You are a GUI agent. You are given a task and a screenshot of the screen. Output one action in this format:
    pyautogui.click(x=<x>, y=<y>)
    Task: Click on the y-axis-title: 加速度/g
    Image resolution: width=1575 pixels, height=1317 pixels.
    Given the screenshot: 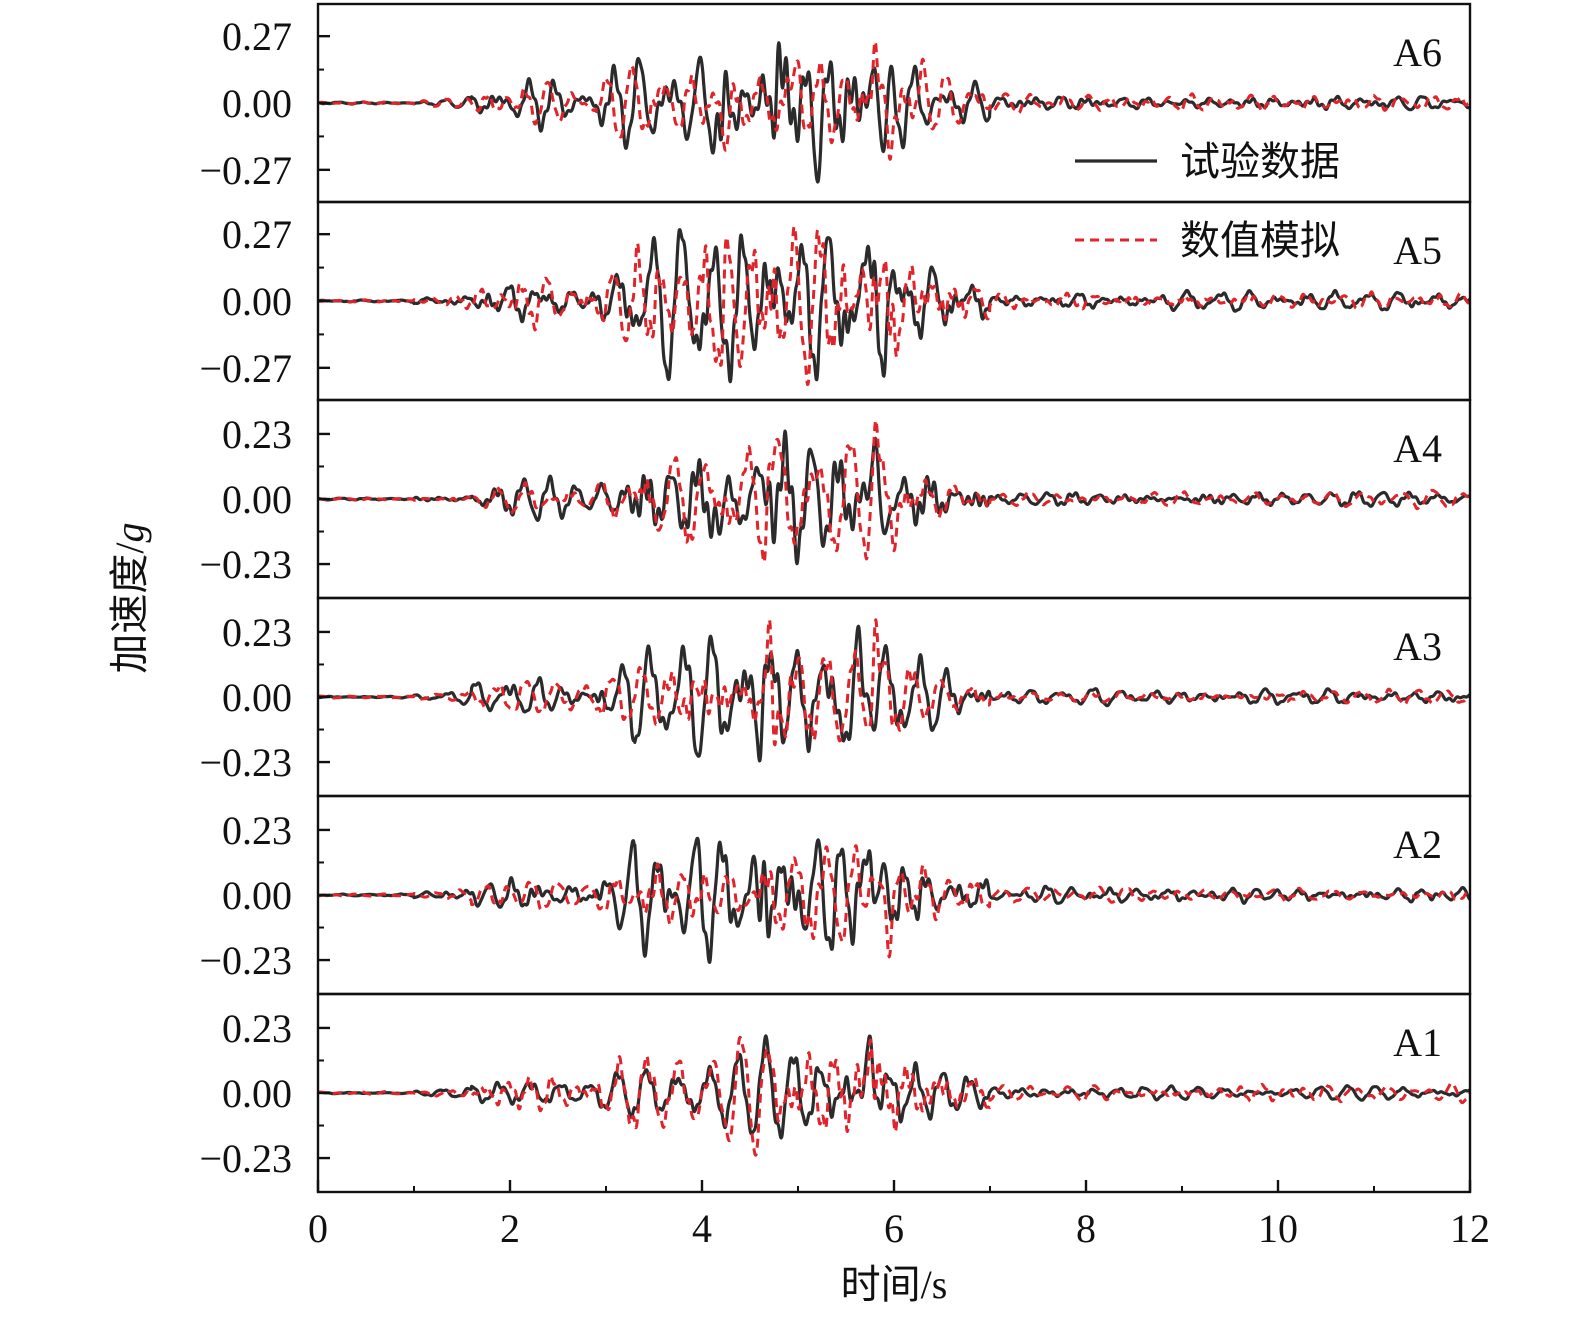 What is the action you would take?
    pyautogui.click(x=129, y=597)
    